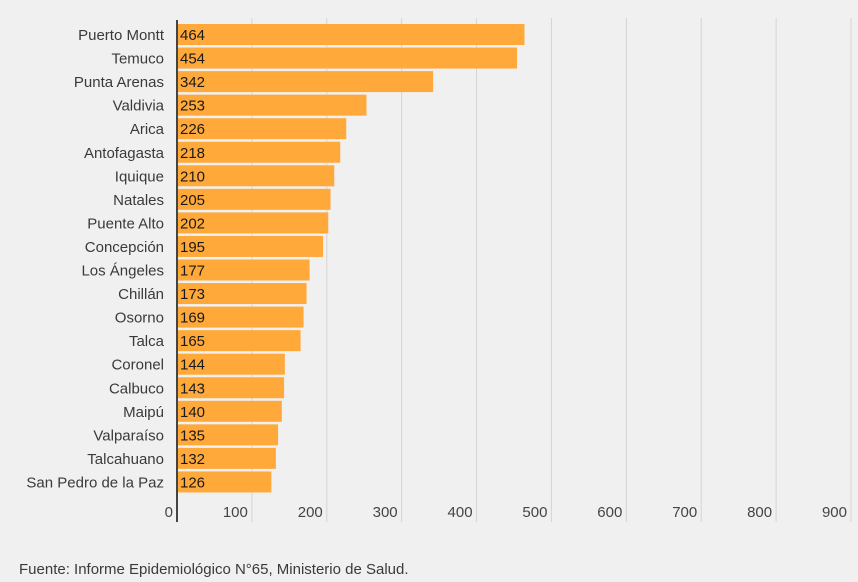  Describe the element at coordinates (192, 459) in the screenshot. I see `value-label: 132` at that location.